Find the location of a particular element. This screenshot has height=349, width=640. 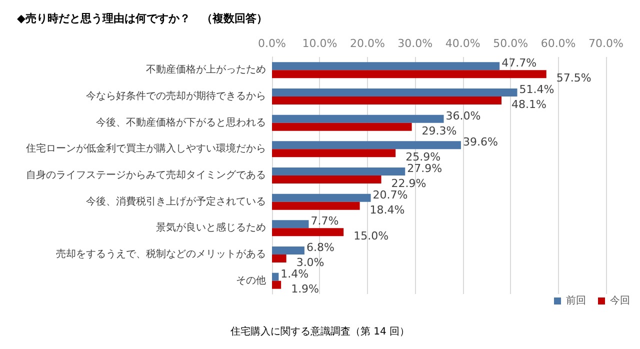

legend-label: 前回 is located at coordinates (576, 300).